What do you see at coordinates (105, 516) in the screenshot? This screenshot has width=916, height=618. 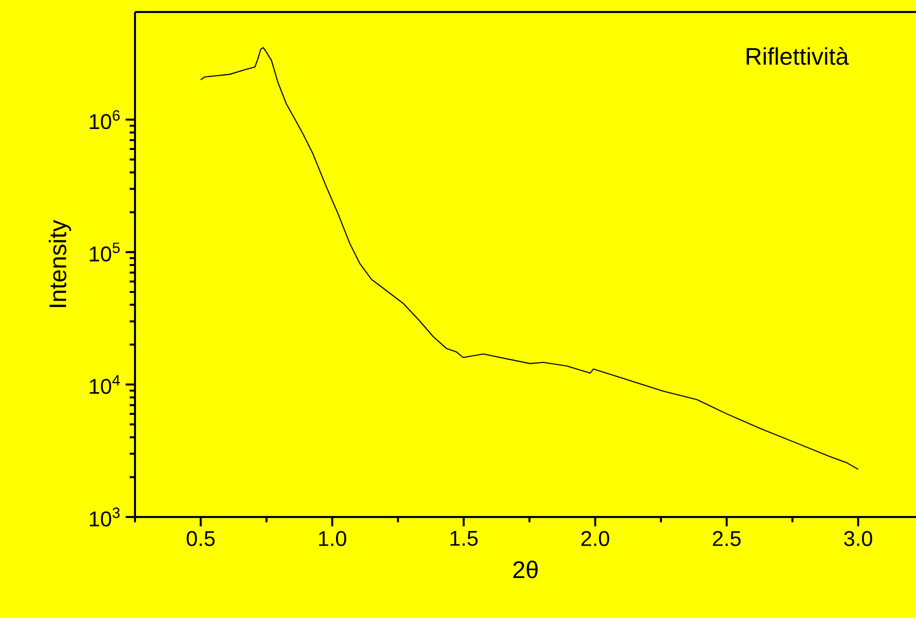 I see `y-tick-label: 10$^{3}$` at bounding box center [105, 516].